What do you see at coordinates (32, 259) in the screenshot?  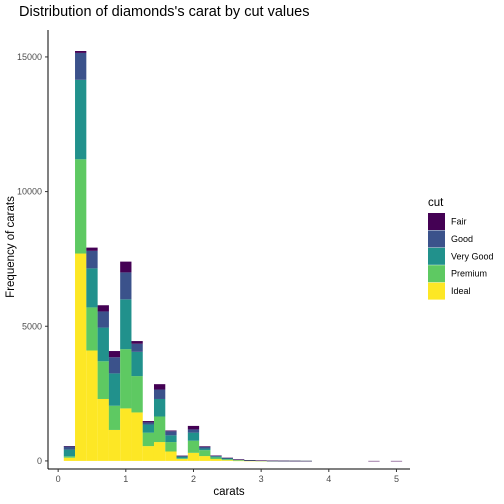 I see `y-ticks: 0 5000 10000 15000` at bounding box center [32, 259].